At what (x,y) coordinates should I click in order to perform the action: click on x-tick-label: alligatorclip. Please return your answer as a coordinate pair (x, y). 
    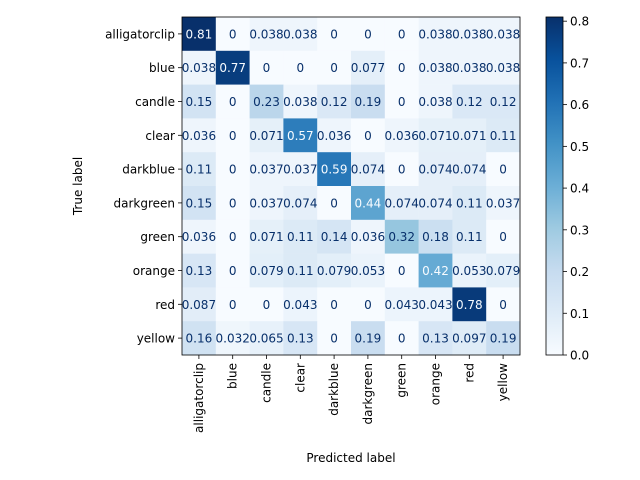
    Looking at the image, I should click on (199, 398).